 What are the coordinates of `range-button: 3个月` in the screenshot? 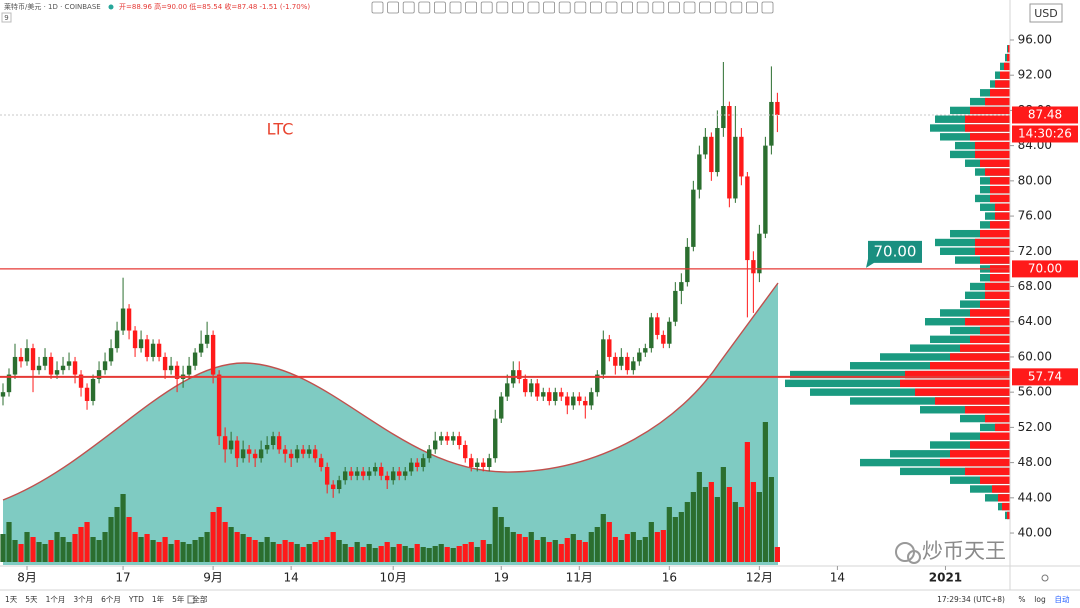 It's located at (83, 599).